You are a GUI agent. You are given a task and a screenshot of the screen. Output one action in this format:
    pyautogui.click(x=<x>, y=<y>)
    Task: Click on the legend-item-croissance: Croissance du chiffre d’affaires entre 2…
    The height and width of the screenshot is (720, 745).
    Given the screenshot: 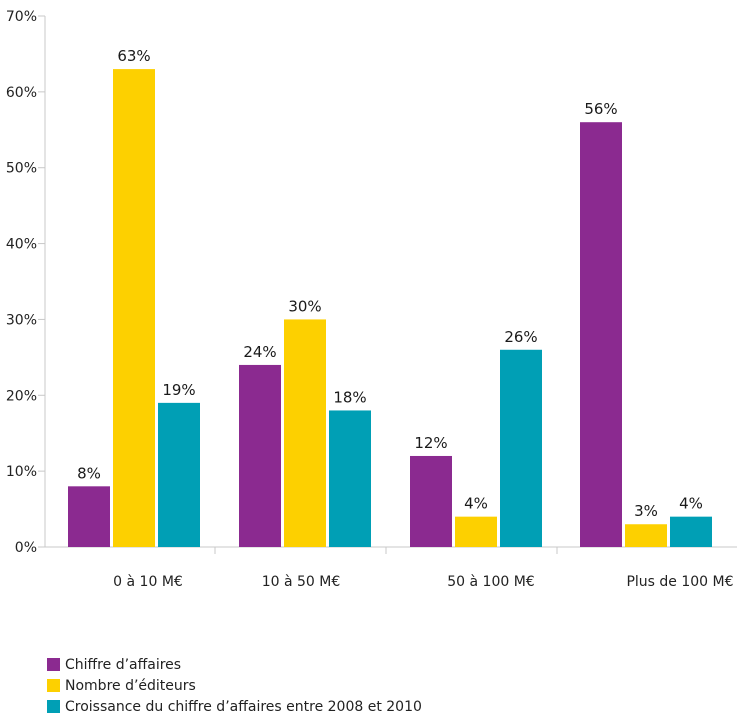 What is the action you would take?
    pyautogui.click(x=234, y=706)
    